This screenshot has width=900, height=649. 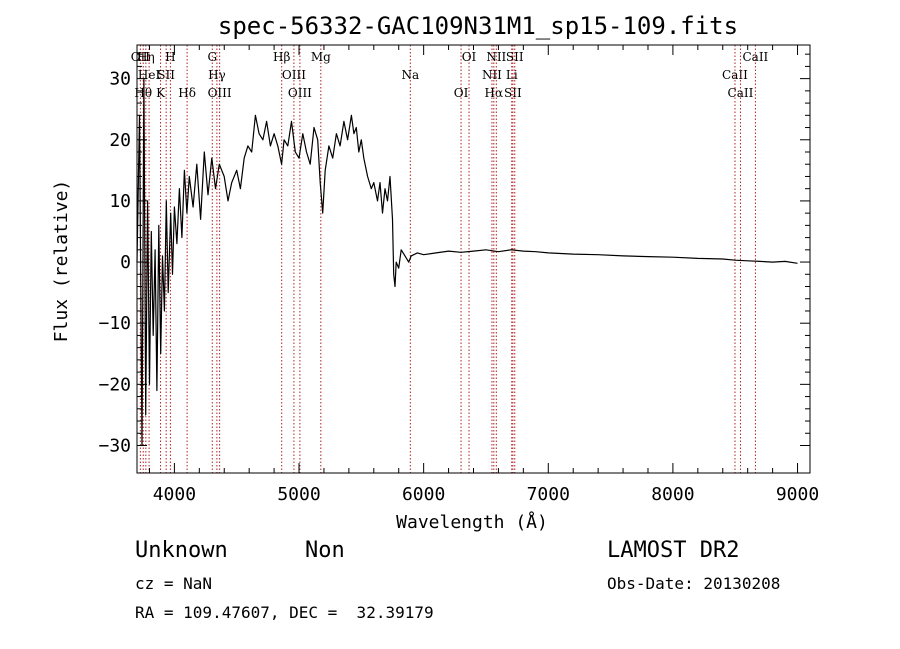 What do you see at coordinates (170, 57) in the screenshot?
I see `spectral-line-label: H` at bounding box center [170, 57].